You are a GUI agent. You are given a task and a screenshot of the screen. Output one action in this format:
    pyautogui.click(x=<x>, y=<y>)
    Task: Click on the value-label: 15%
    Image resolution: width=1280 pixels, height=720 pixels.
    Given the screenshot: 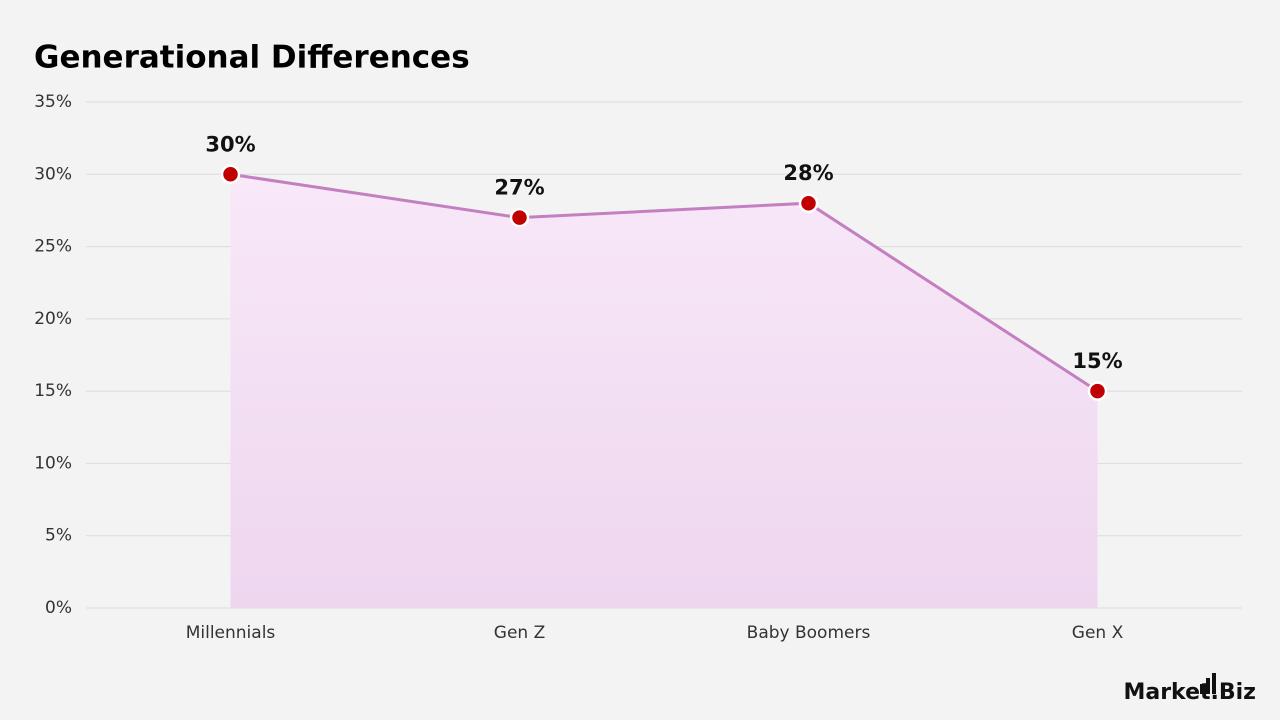 What is the action you would take?
    pyautogui.click(x=1097, y=361)
    